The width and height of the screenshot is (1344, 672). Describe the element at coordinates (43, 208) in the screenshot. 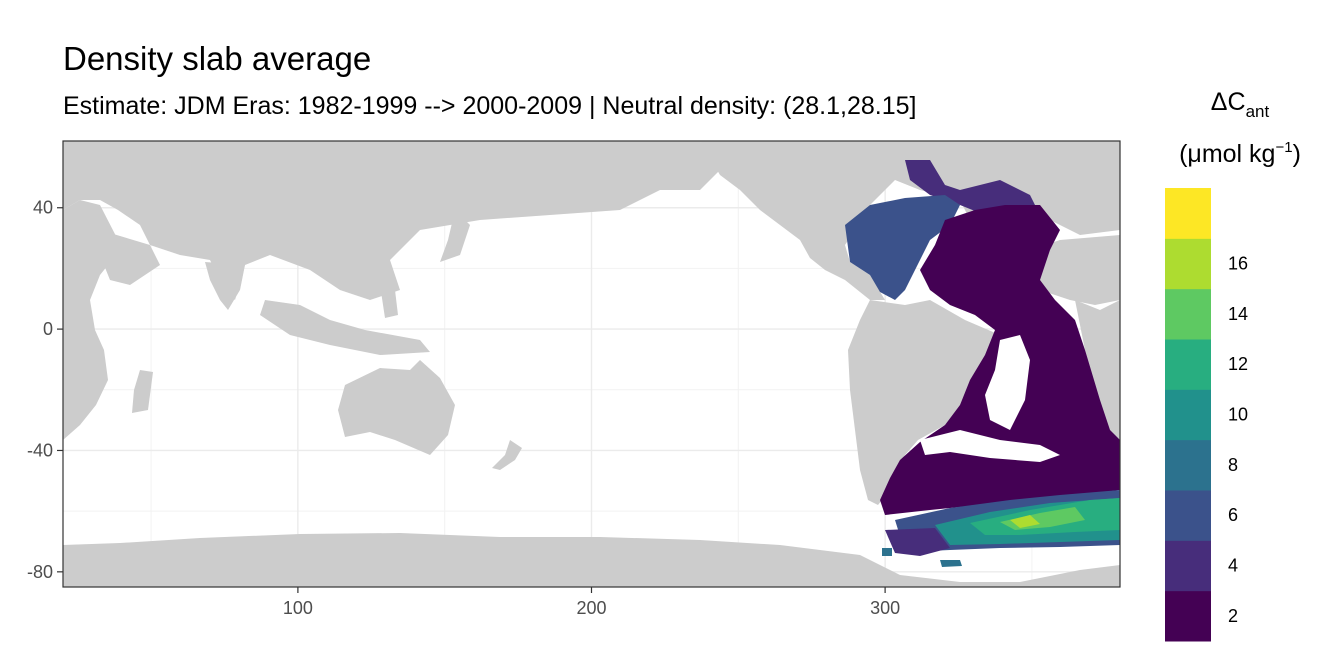

I see `y-tick-label: 40` at that location.